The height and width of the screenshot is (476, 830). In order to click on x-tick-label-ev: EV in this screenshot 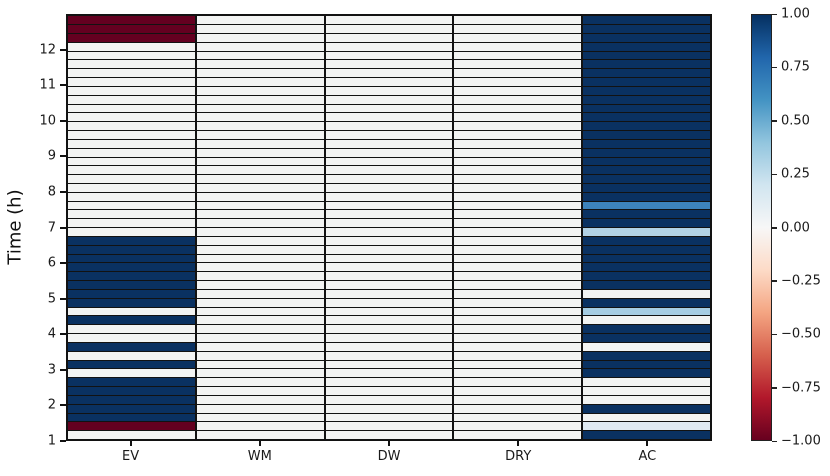, I will do `click(131, 456)`.